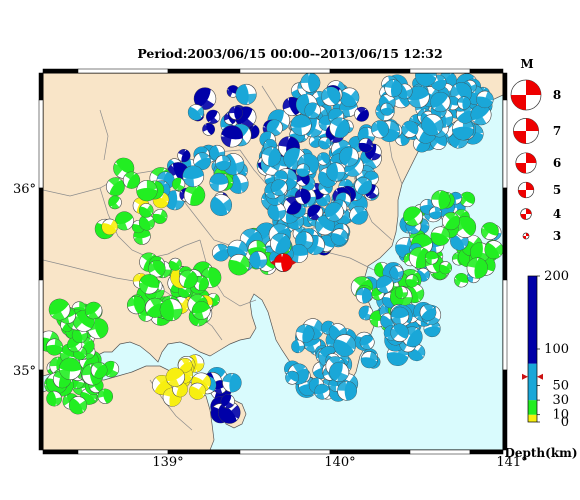 Image resolution: width=580 pixels, height=500 pixels. Describe the element at coordinates (557, 236) in the screenshot. I see `magnitude-legend-label: 3` at that location.